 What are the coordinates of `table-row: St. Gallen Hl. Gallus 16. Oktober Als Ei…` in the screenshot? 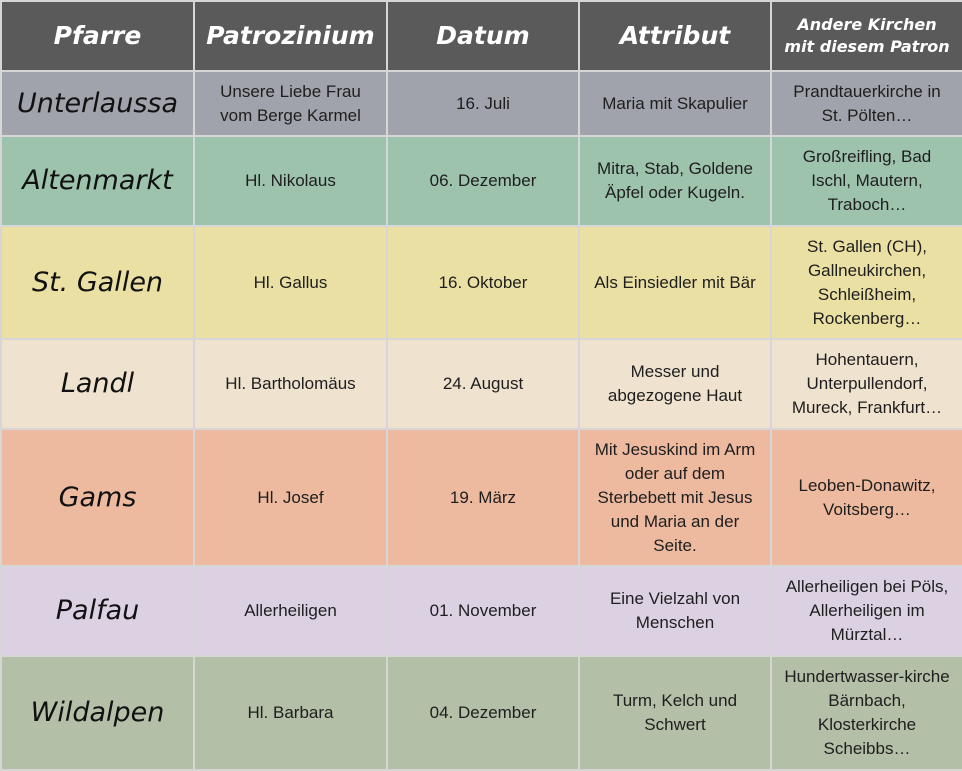 It's located at (481, 282).